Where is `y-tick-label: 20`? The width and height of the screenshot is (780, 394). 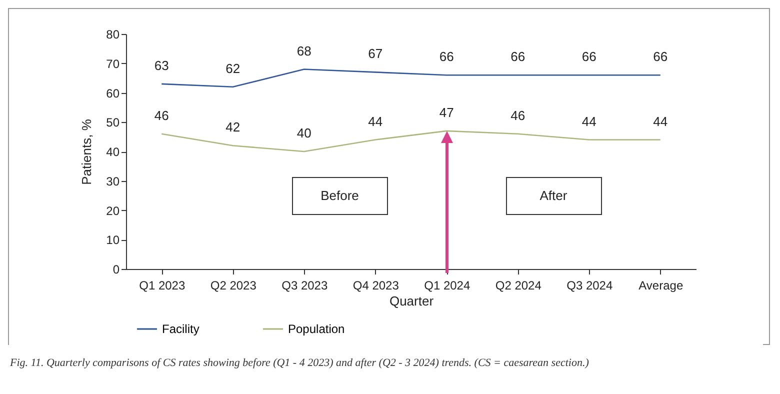 y-tick-label: 20 is located at coordinates (113, 211).